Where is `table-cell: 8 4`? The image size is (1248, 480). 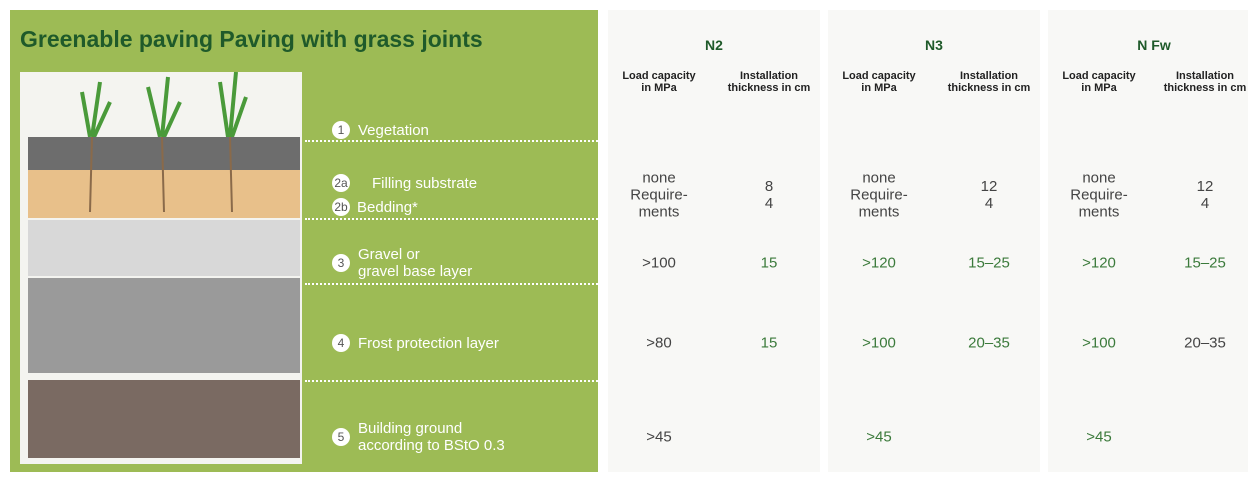 table-cell: 8 4 is located at coordinates (769, 195).